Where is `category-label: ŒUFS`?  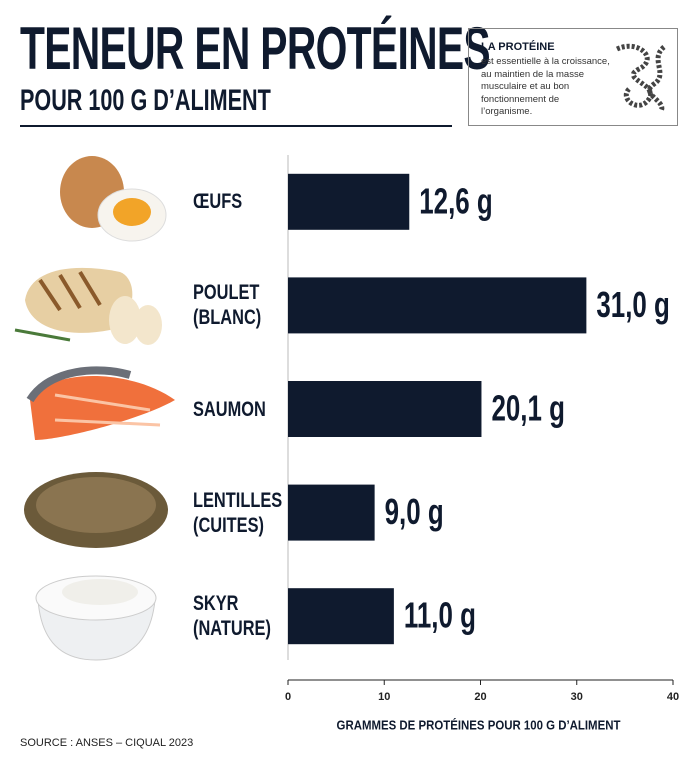
category-label: ŒUFS is located at coordinates (218, 202).